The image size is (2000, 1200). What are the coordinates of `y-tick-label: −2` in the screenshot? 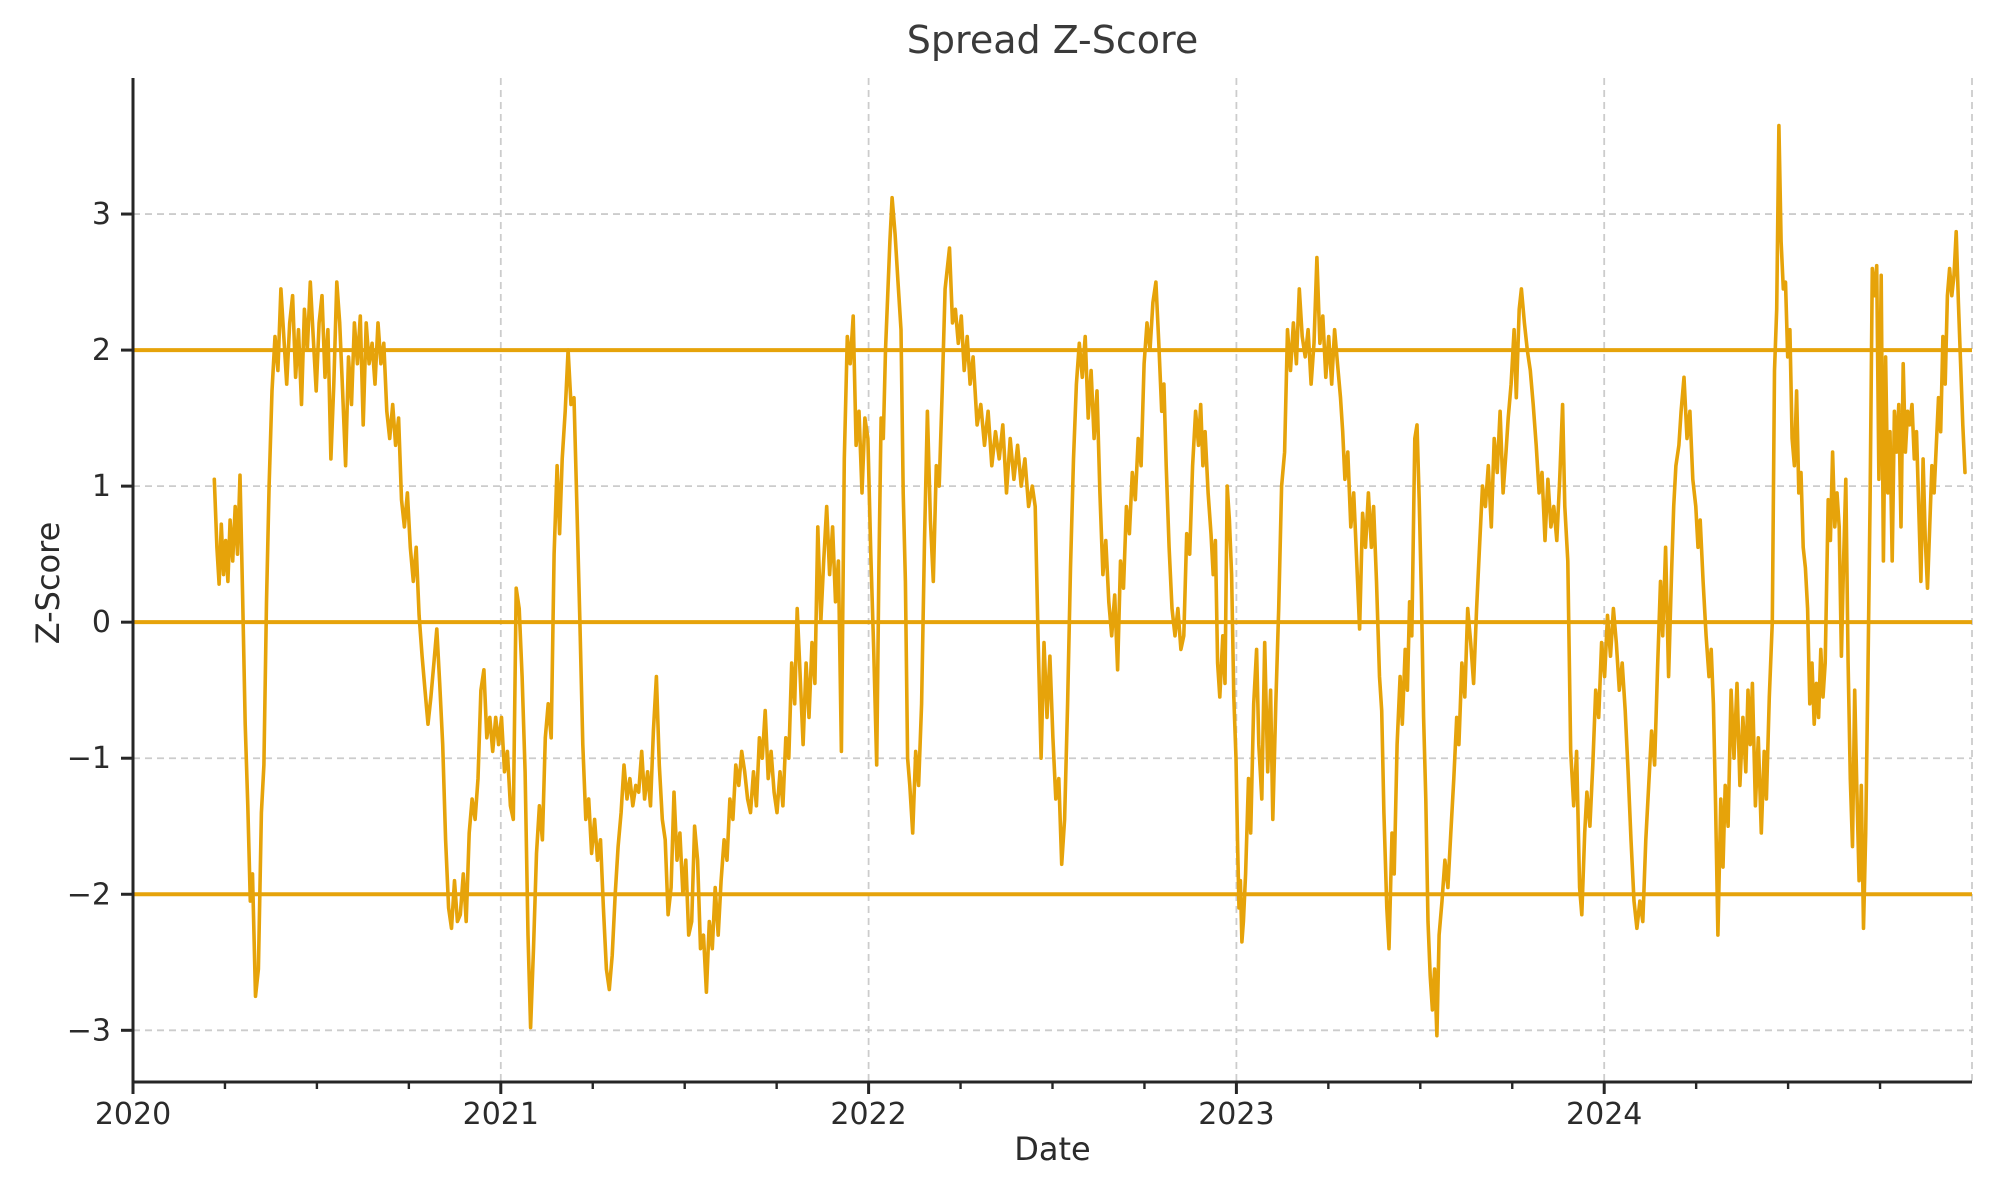 It's located at (89, 894).